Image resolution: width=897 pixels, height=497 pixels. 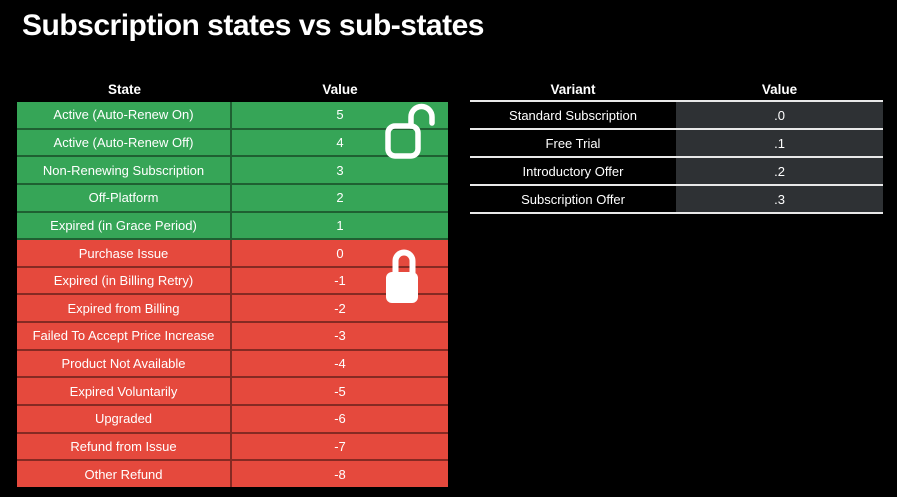 I want to click on state-label: Purchase Issue, so click(x=124, y=253).